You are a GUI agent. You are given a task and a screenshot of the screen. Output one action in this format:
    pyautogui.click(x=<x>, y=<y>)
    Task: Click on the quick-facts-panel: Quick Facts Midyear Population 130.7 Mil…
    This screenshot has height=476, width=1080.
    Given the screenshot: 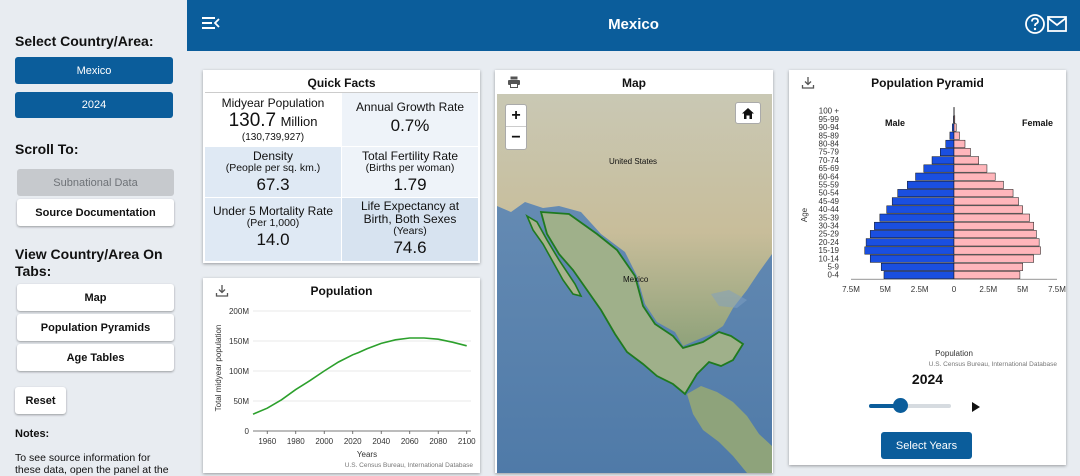 What is the action you would take?
    pyautogui.click(x=341, y=166)
    